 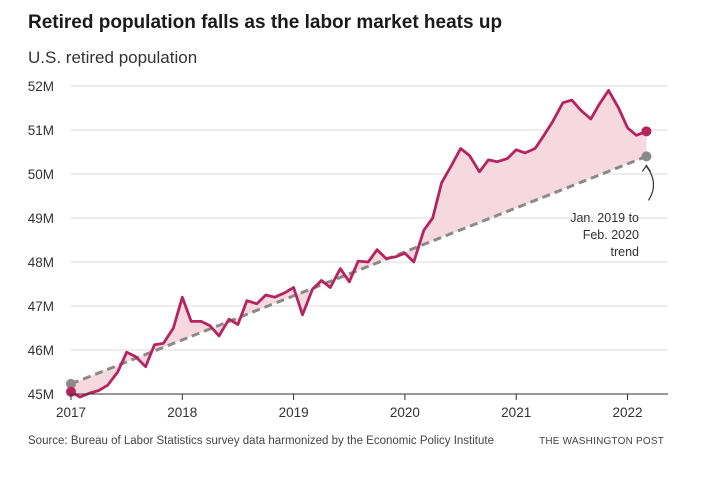 I want to click on y-tick-label-46: 46M, so click(x=41, y=350).